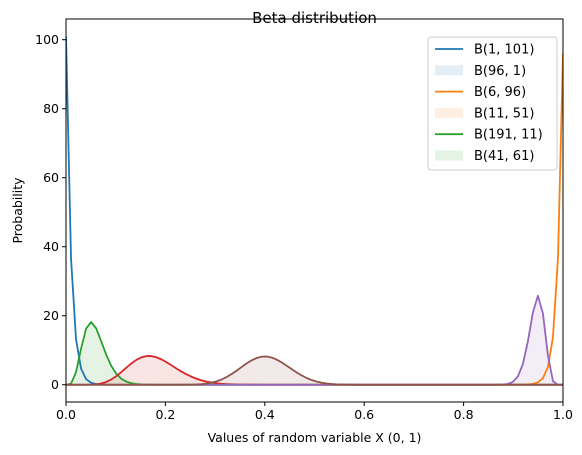  I want to click on x-tick-label: 0.0, so click(66, 414).